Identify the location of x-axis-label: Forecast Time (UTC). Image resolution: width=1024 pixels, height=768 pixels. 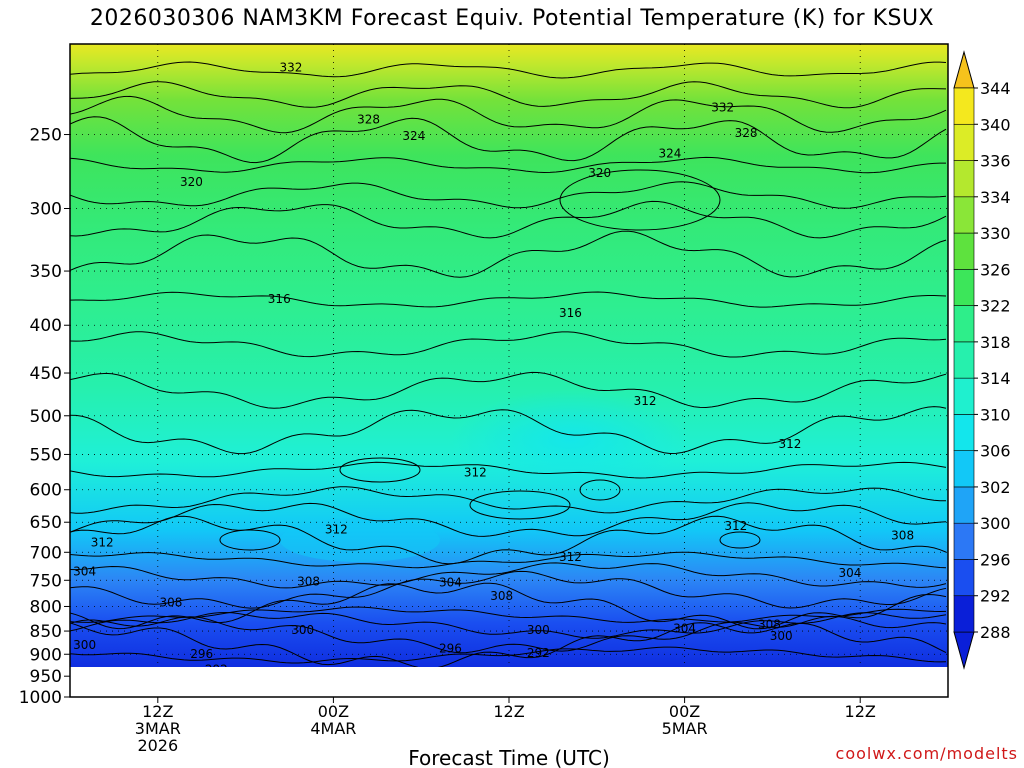
(509, 757).